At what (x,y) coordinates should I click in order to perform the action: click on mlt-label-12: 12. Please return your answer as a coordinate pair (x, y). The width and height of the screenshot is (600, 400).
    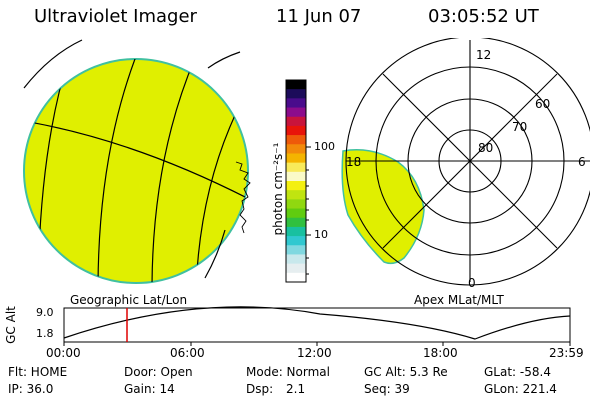
    Looking at the image, I should click on (484, 55).